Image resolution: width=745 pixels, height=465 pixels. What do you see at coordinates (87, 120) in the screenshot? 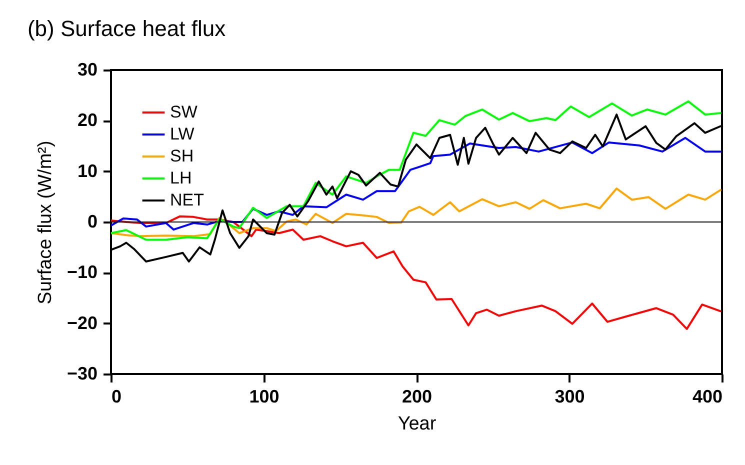
I see `y-tick-label: 20` at bounding box center [87, 120].